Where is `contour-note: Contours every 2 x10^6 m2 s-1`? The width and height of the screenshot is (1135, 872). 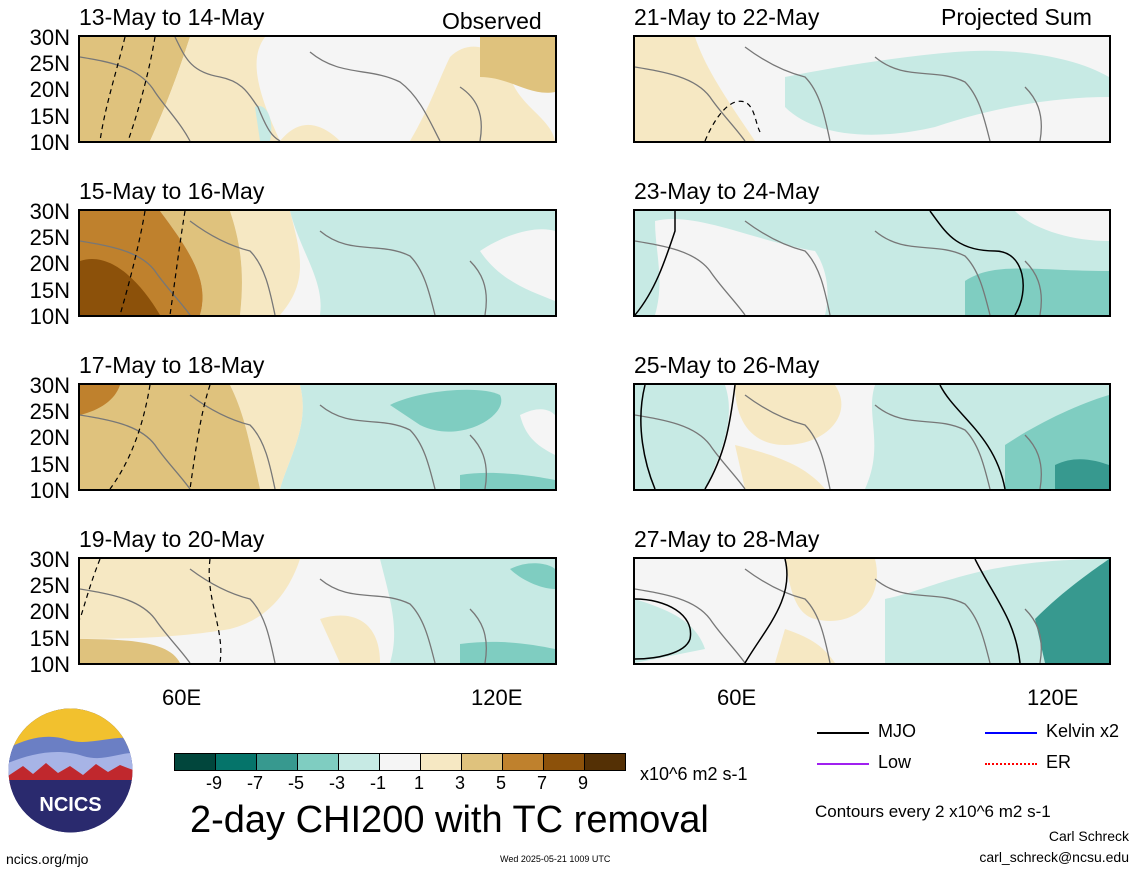 contour-note: Contours every 2 x10^6 m2 s-1 is located at coordinates (933, 811).